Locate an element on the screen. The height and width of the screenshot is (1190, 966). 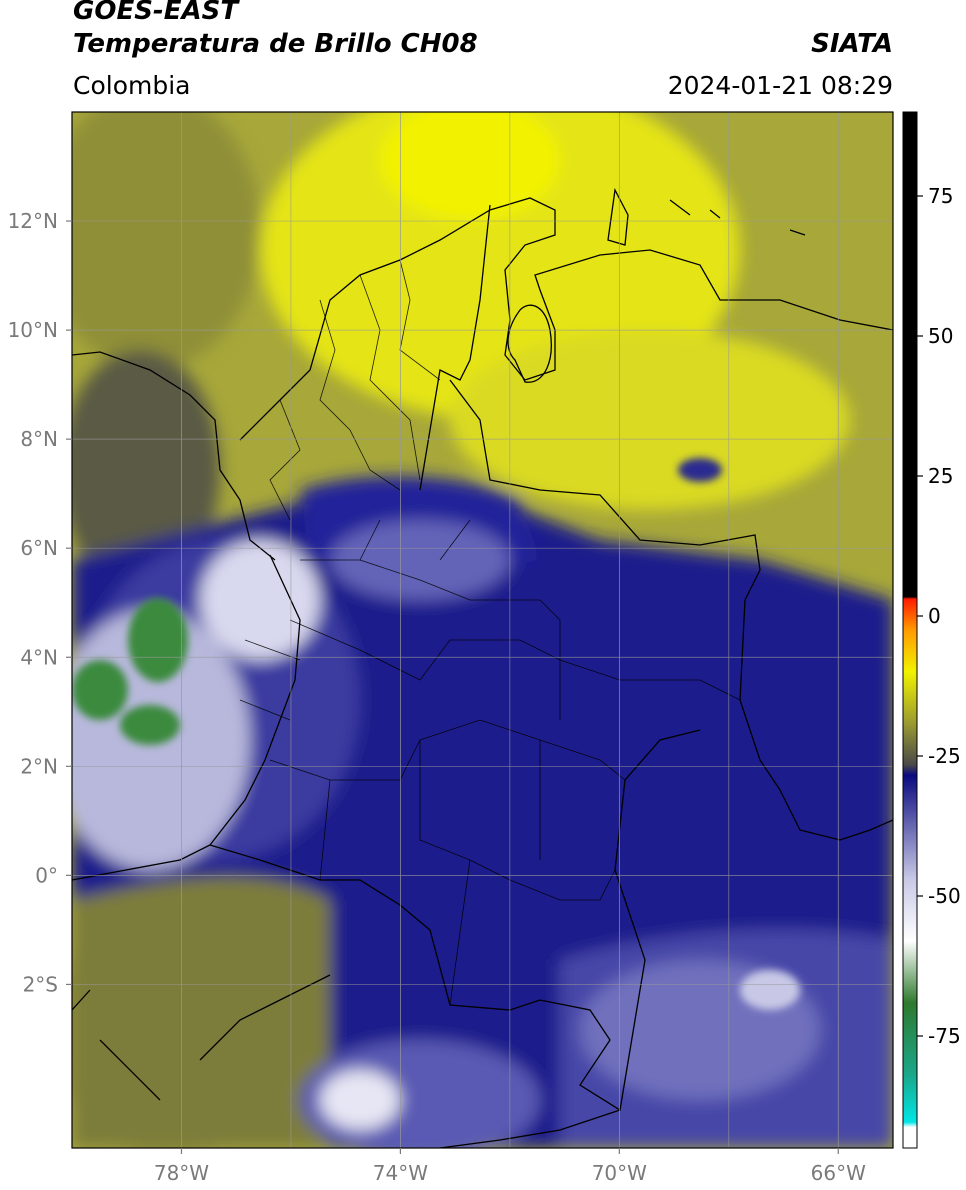
satellite-title: GOES-EAST is located at coordinates (156, 13).